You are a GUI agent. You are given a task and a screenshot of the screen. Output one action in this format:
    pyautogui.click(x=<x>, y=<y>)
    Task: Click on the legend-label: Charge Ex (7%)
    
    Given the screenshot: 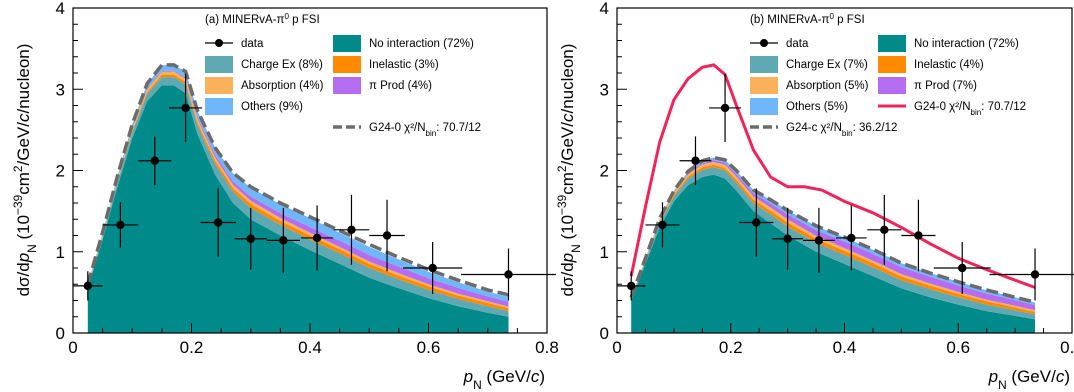 What is the action you would take?
    pyautogui.click(x=827, y=65)
    